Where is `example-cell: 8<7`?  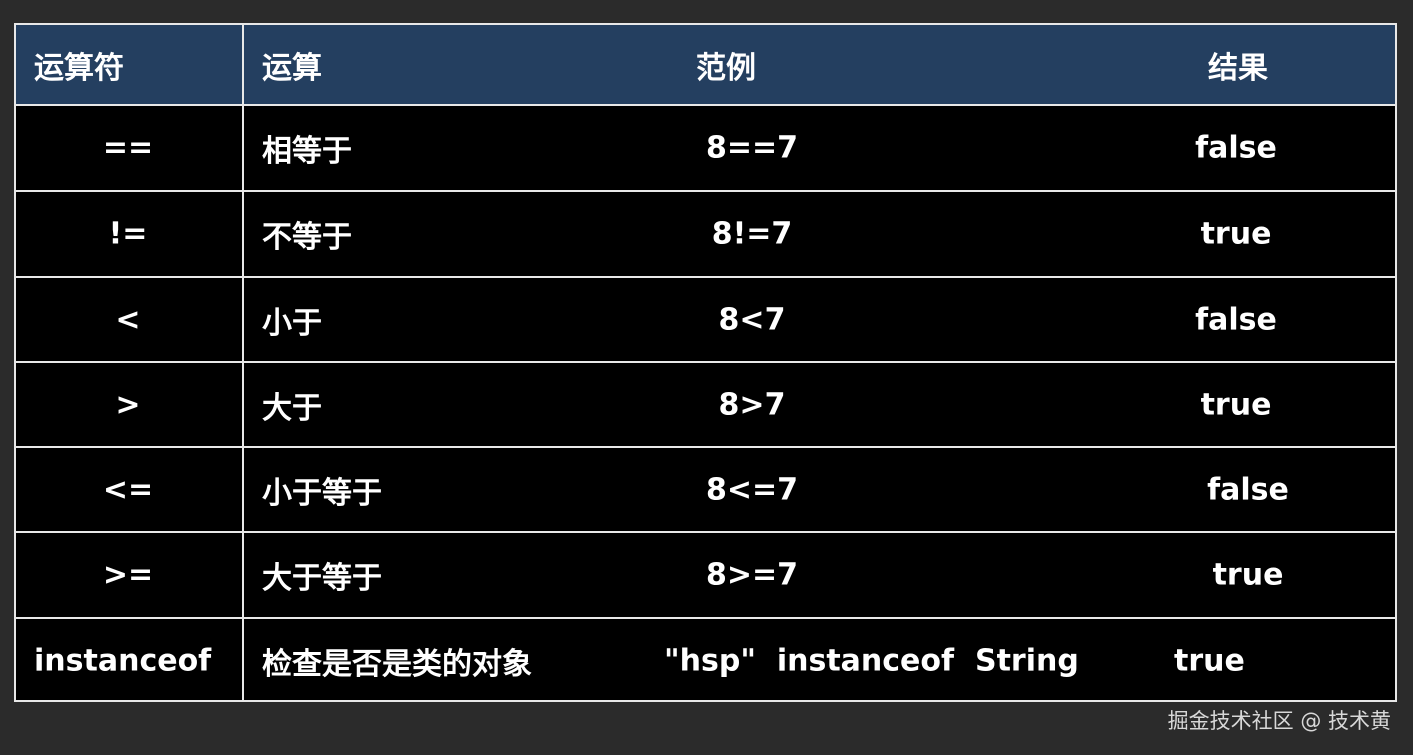 example-cell: 8<7 is located at coordinates (752, 319).